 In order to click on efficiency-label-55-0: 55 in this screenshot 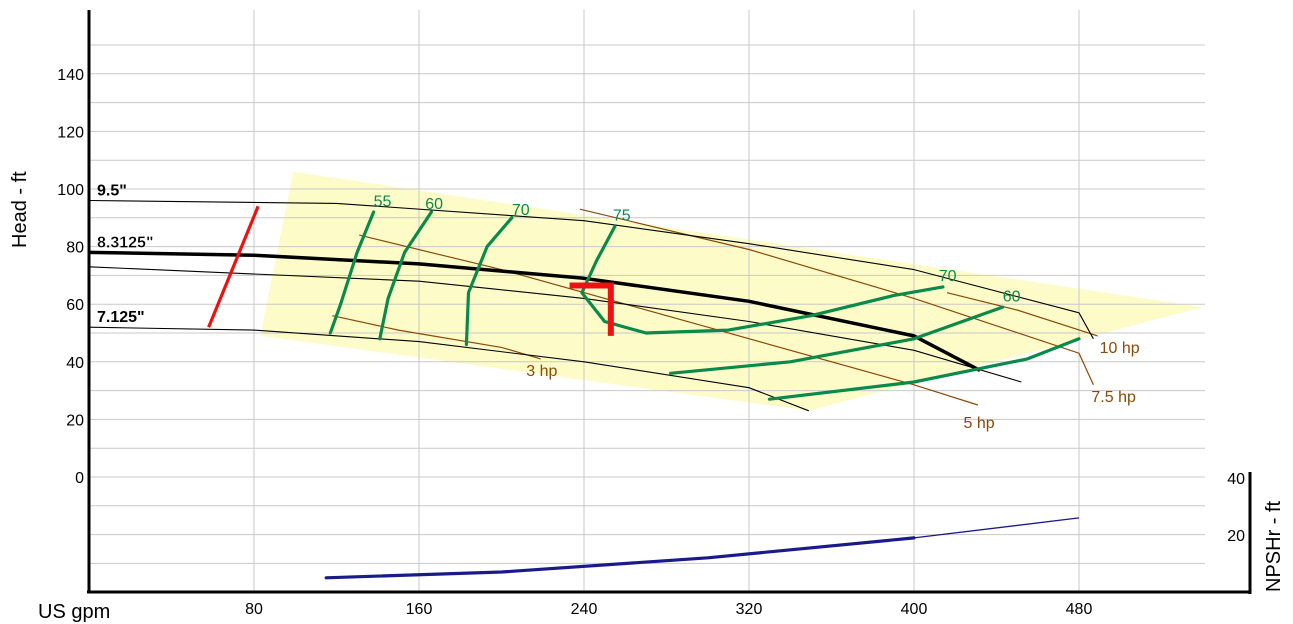, I will do `click(383, 201)`.